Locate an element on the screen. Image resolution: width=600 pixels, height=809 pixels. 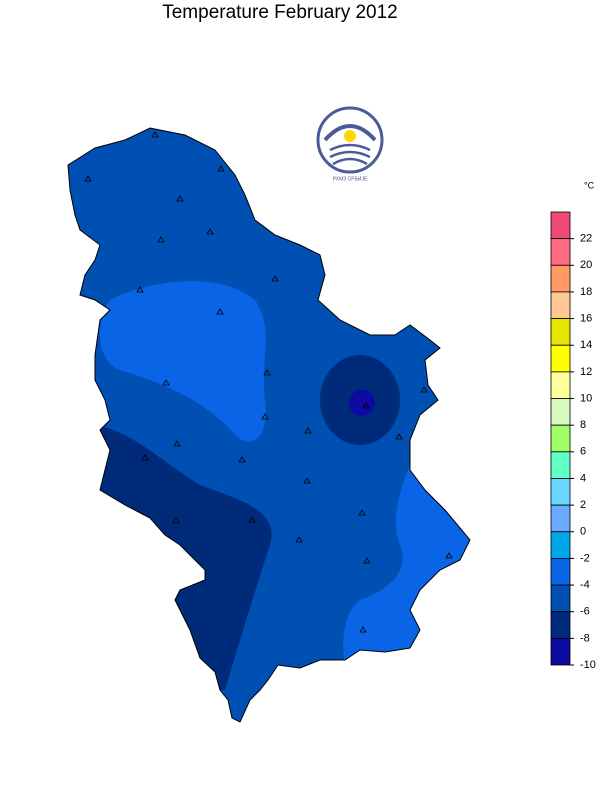
legend-unit: °C is located at coordinates (589, 185).